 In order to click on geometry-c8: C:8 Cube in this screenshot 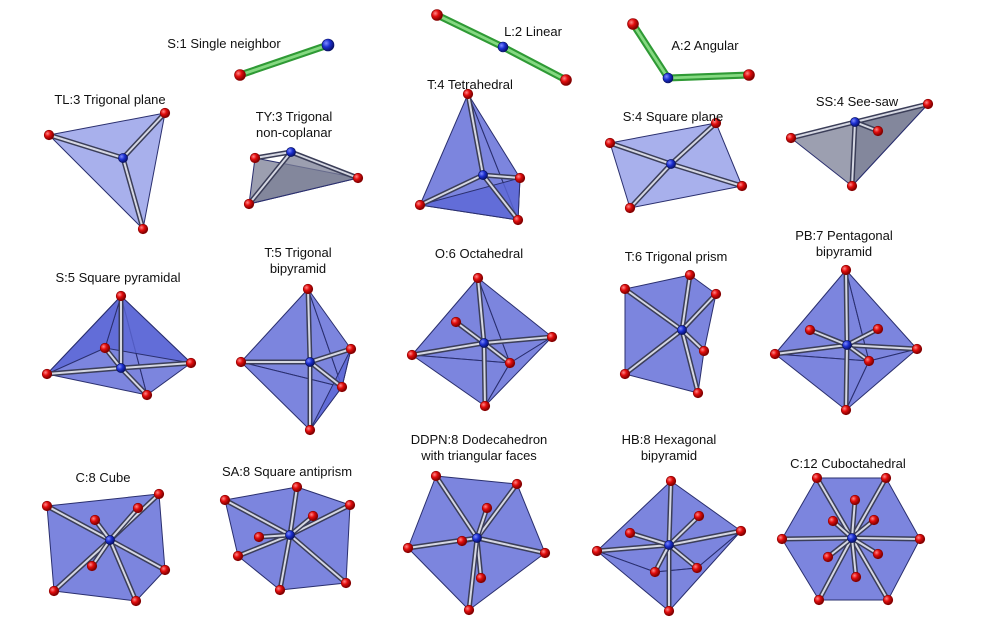, I will do `click(106, 538)`.